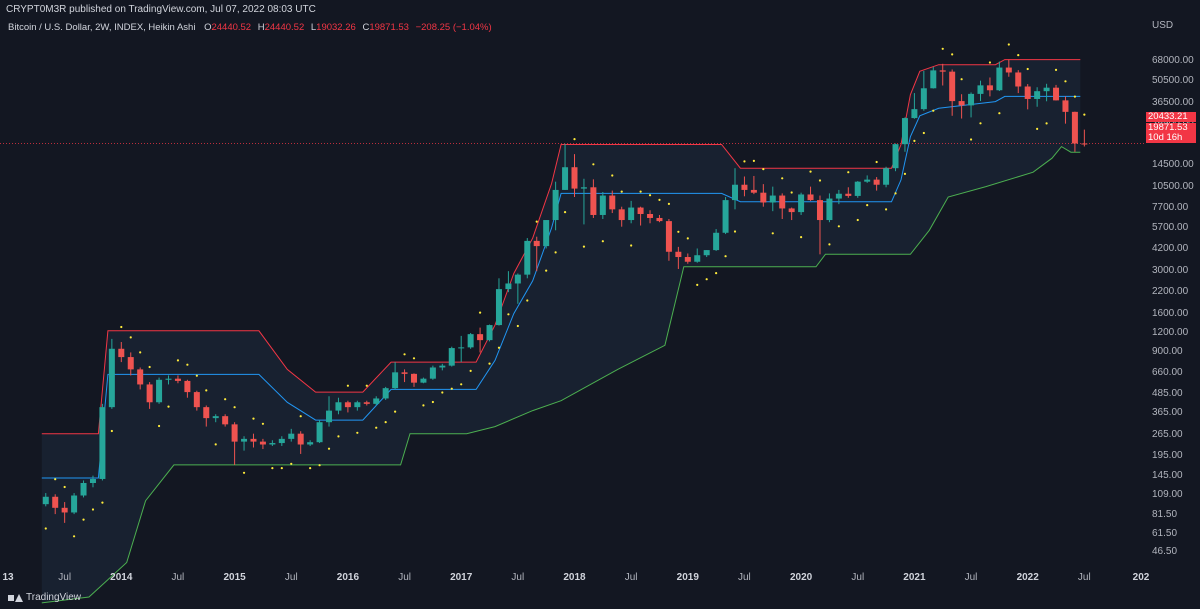 Image resolution: width=1200 pixels, height=609 pixels. I want to click on low-label: L, so click(313, 27).